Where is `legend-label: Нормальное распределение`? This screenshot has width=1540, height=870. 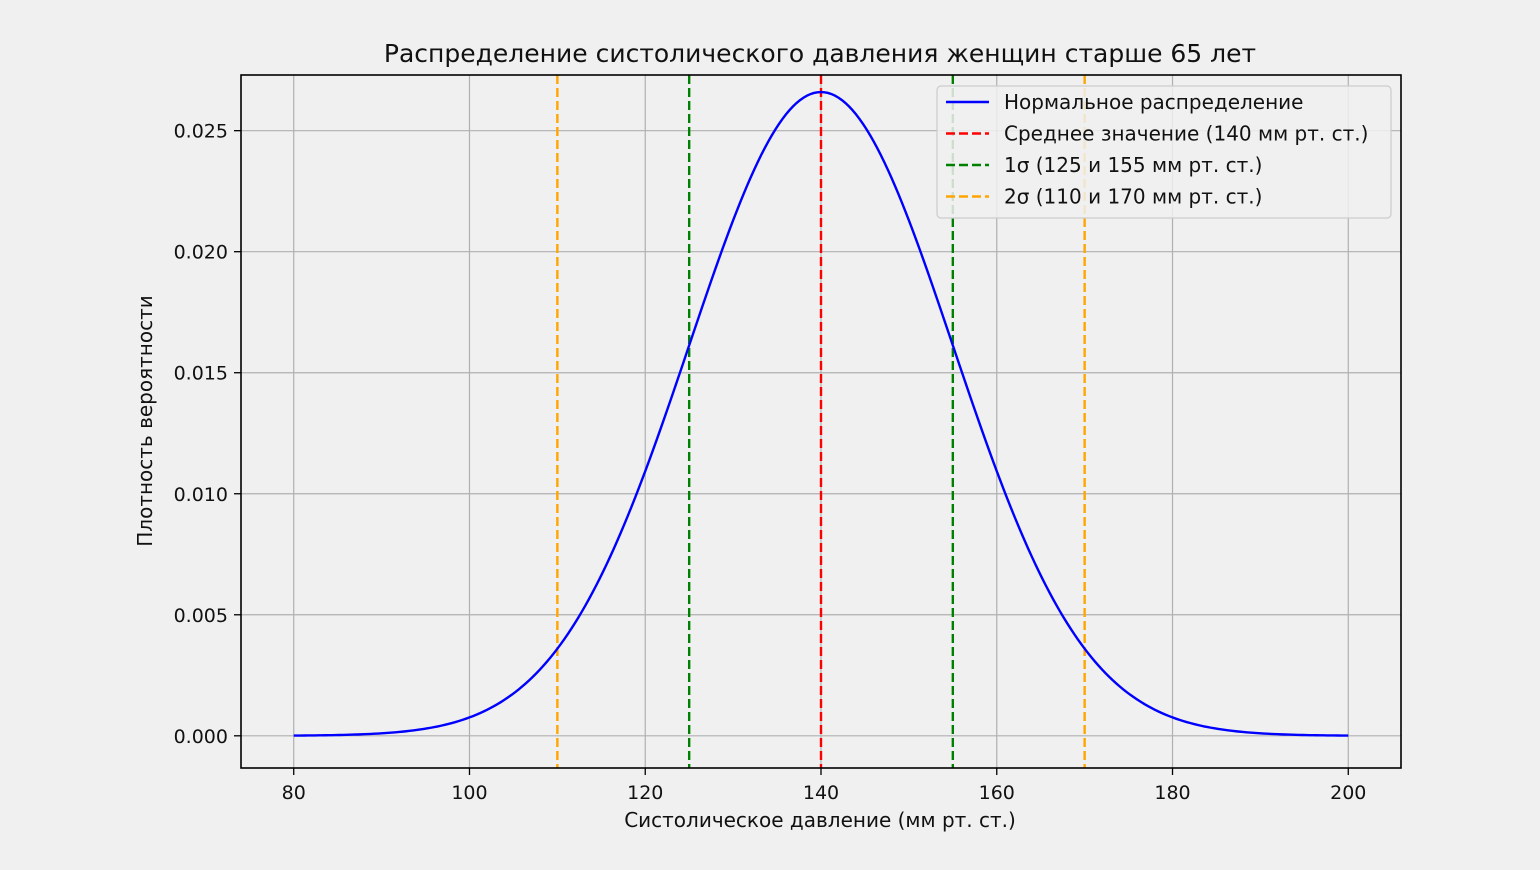
legend-label: Нормальное распределение is located at coordinates (1153, 102).